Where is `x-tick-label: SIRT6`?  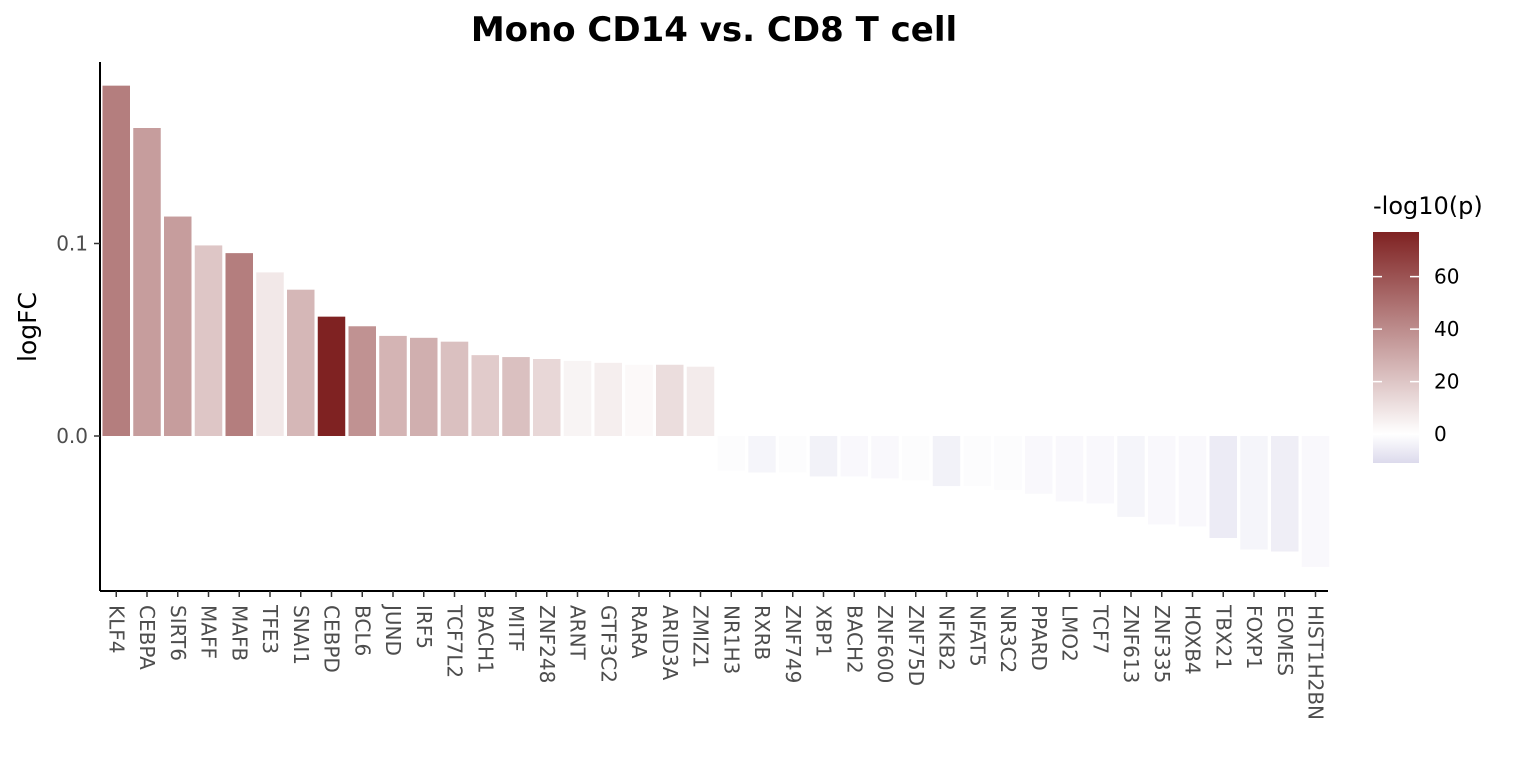 x-tick-label: SIRT6 is located at coordinates (178, 633).